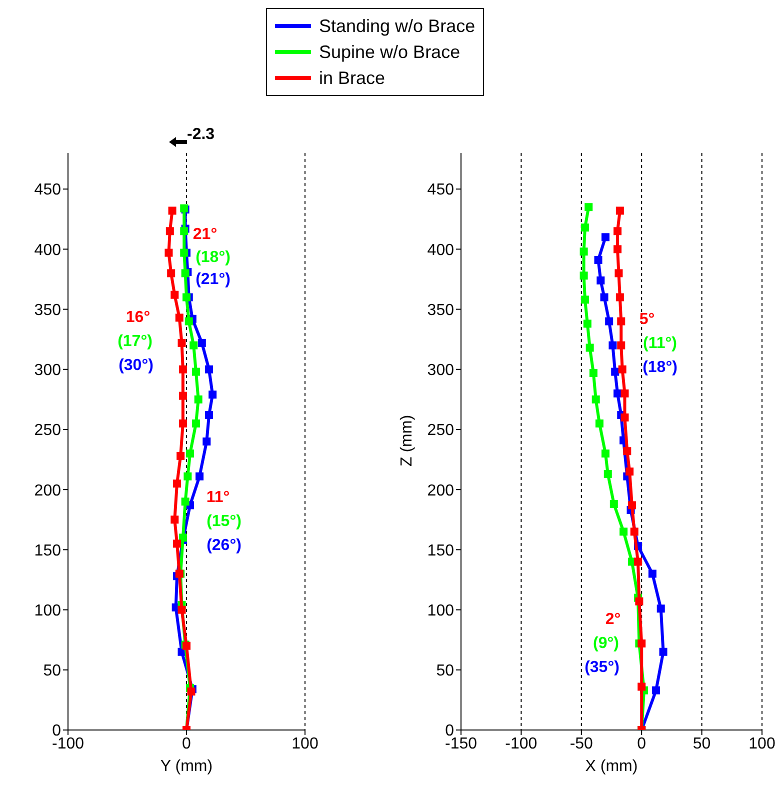  I want to click on y-tick-label: 400, so click(440, 250).